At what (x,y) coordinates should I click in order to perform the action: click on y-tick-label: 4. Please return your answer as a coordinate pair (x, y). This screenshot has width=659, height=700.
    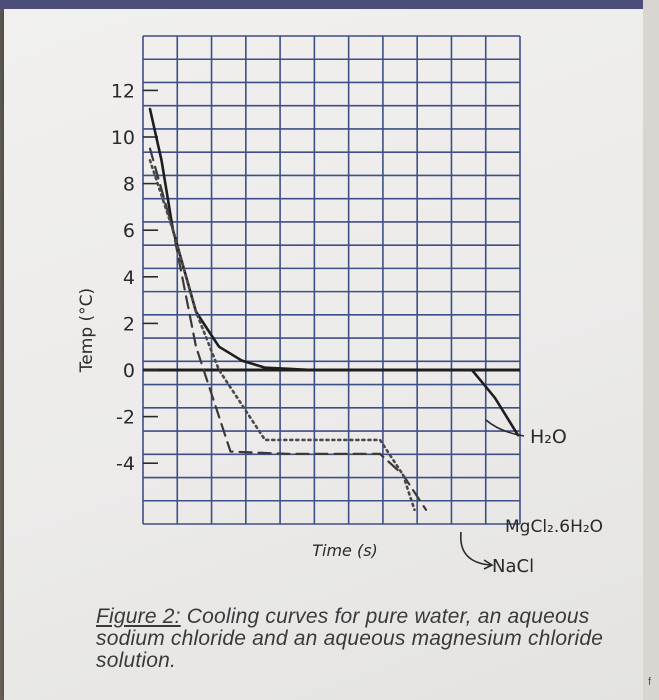
    Looking at the image, I should click on (129, 278).